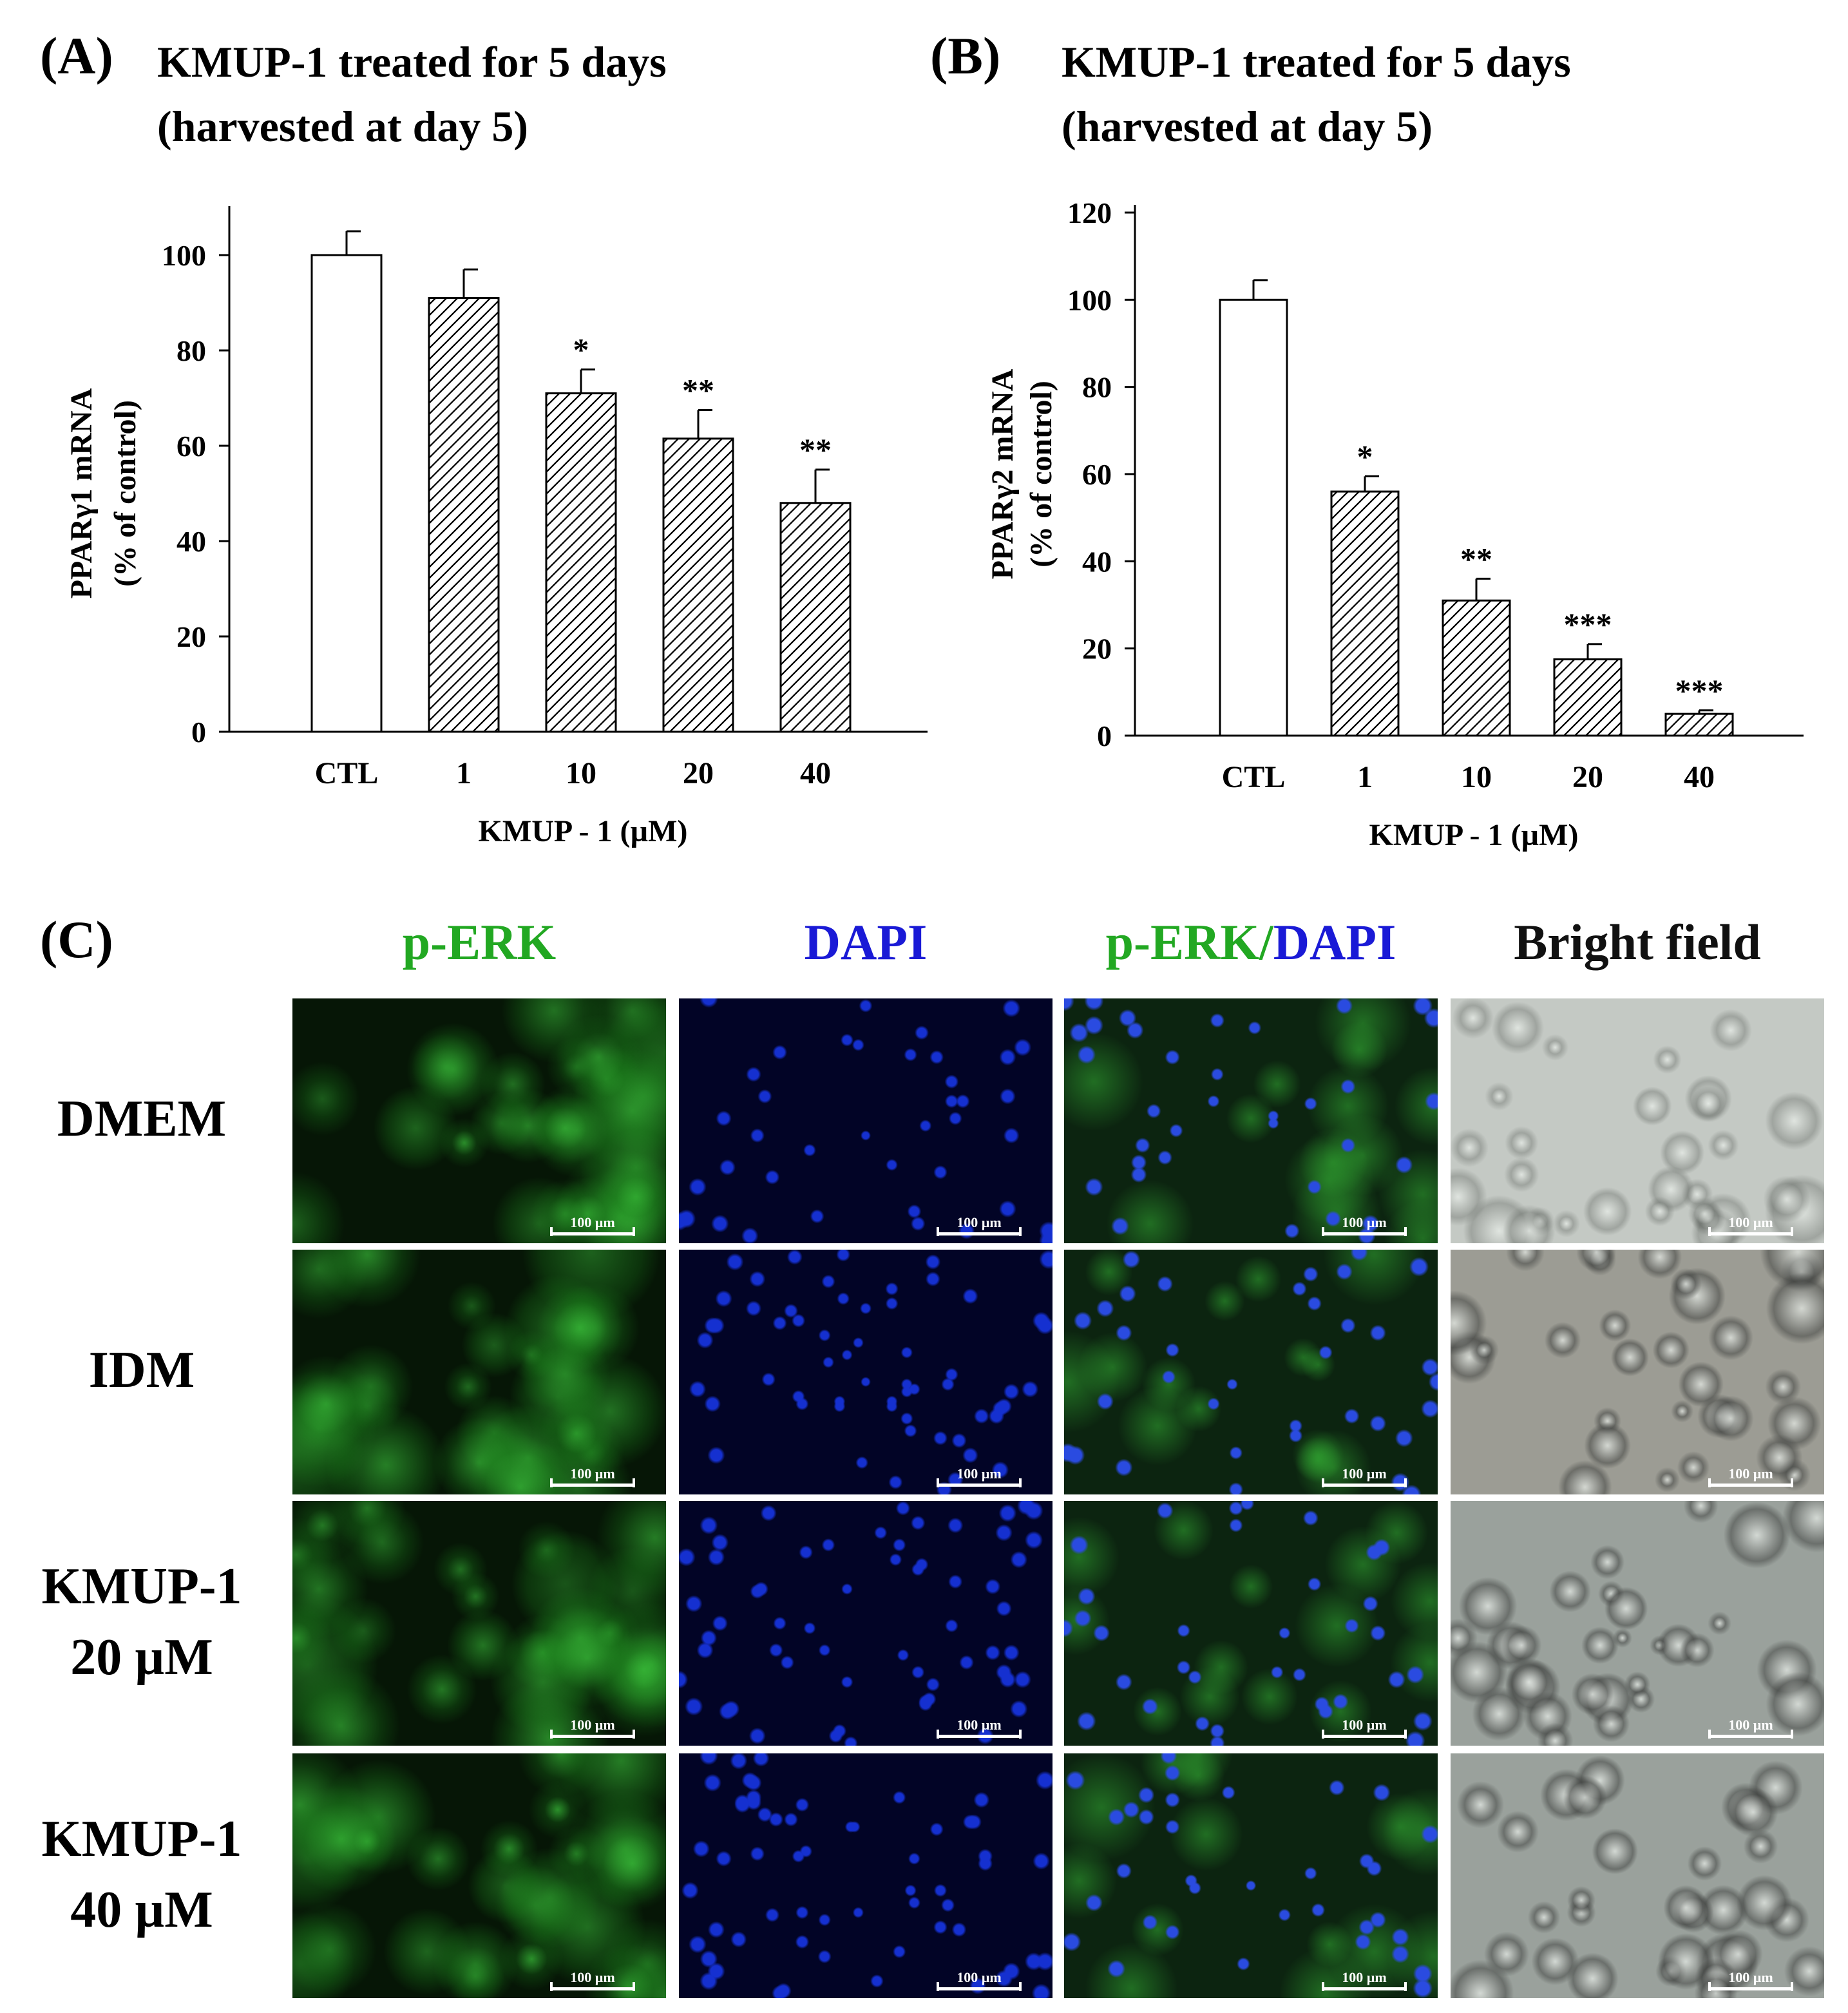  I want to click on x-axis-label: KMUP - 1 (µM), so click(1474, 835).